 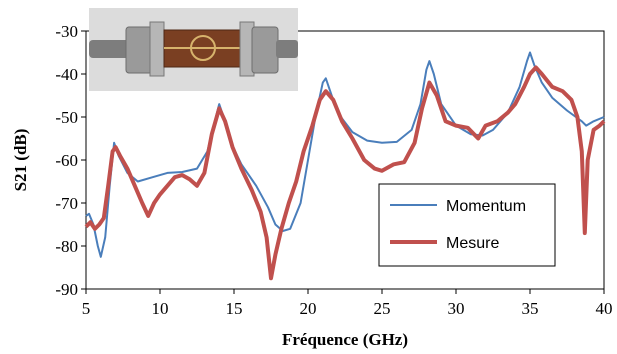 What do you see at coordinates (66, 74) in the screenshot?
I see `y-tick-label: -40` at bounding box center [66, 74].